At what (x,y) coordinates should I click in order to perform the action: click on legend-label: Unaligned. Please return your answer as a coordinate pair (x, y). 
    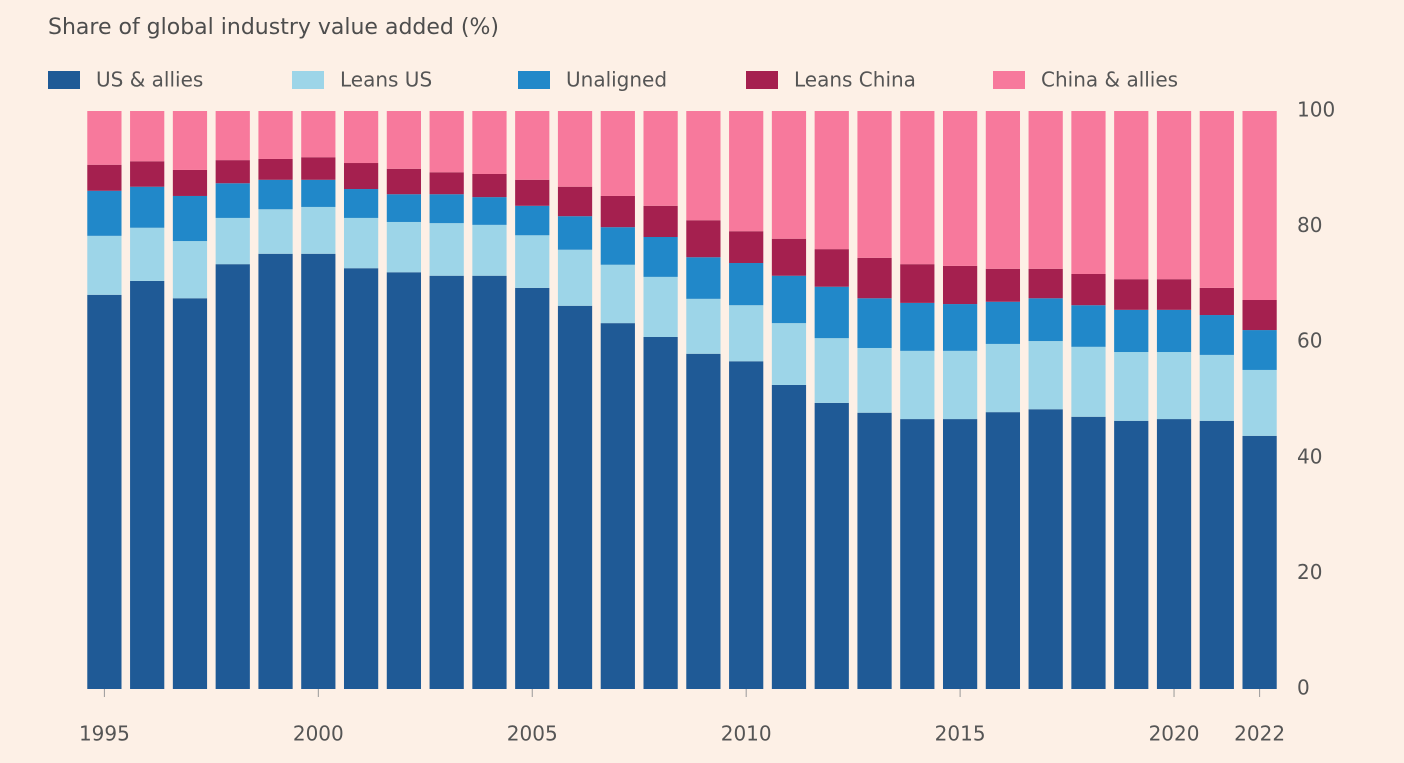
    Looking at the image, I should click on (616, 80).